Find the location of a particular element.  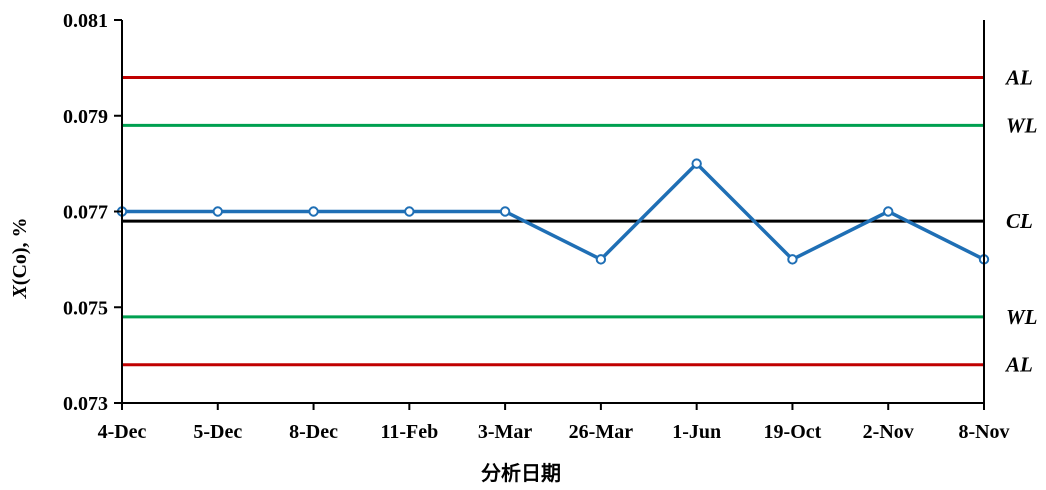

x-tick-label-2: 8-Dec is located at coordinates (313, 432).